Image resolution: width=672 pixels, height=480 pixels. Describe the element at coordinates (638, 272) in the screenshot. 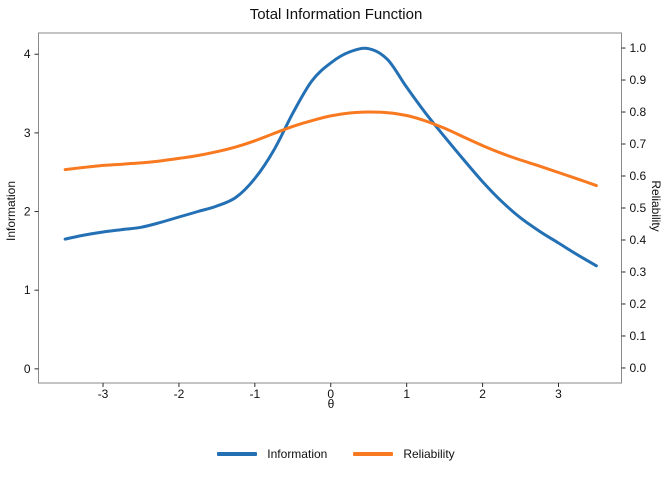

I see `y-tick-label-right: 0.3` at that location.